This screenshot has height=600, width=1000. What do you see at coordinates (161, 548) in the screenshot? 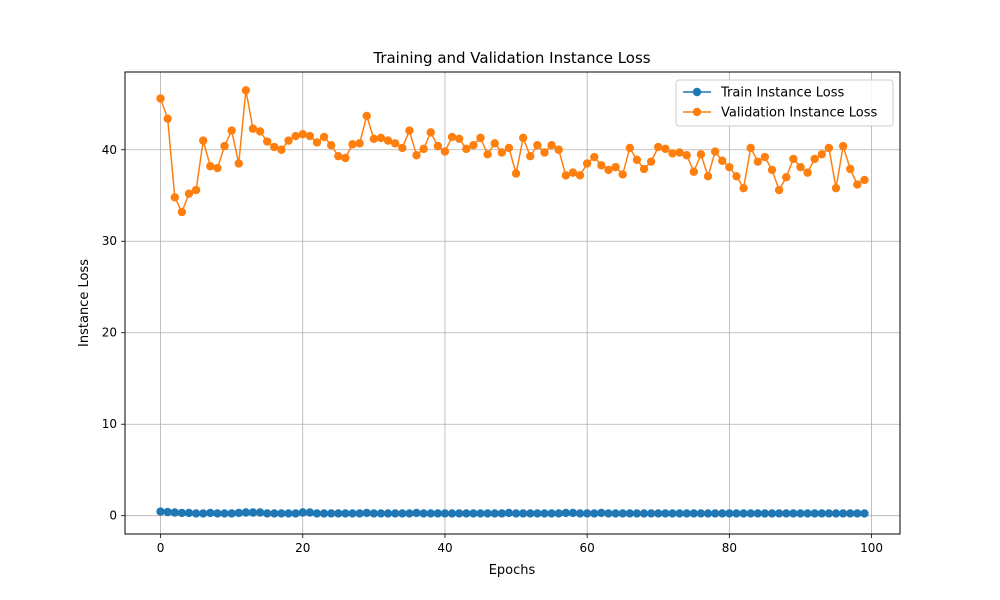
I see `x-tick-label: 0` at bounding box center [161, 548].